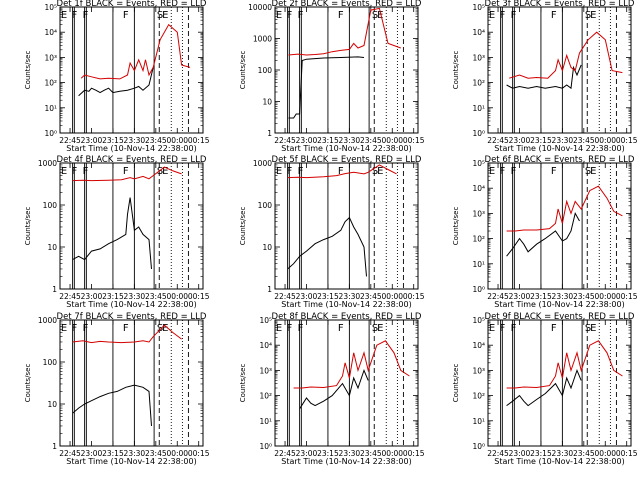  I want to click on panel-title: Det 1f BLACK = Events, RED = LLD, so click(132, 4).